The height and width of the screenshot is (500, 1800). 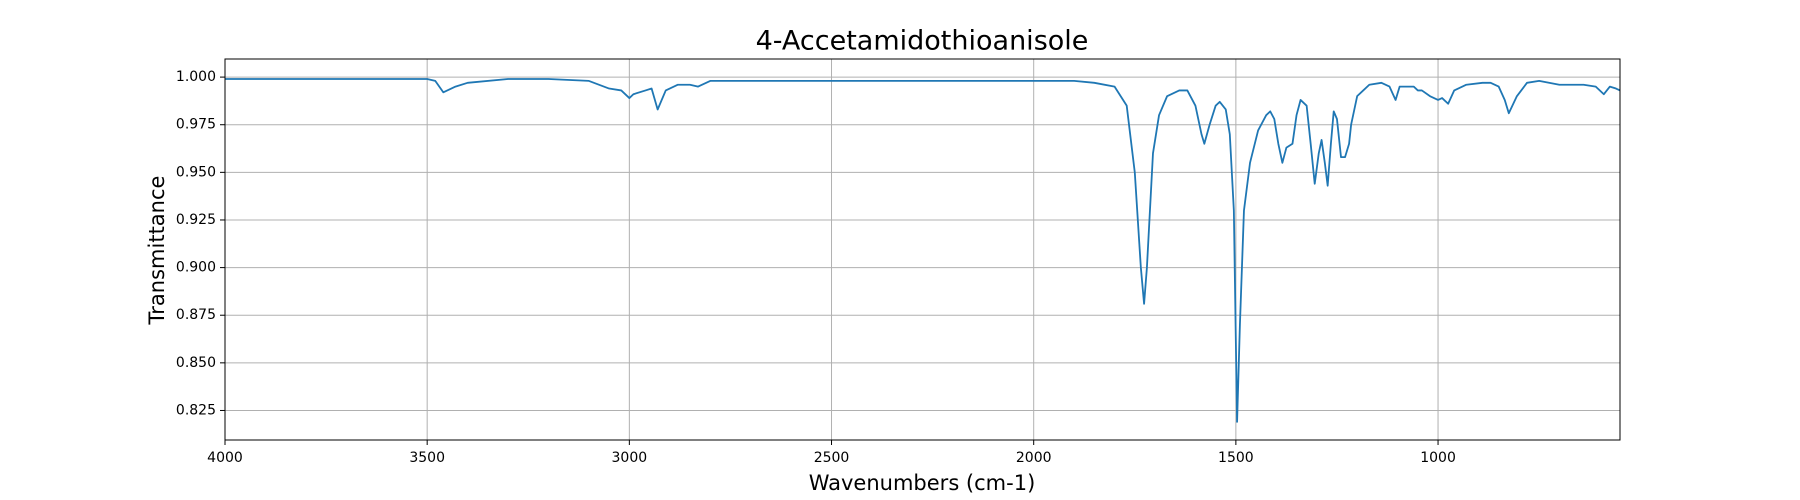 What do you see at coordinates (157, 251) in the screenshot?
I see `y-axis-label: Transmittance` at bounding box center [157, 251].